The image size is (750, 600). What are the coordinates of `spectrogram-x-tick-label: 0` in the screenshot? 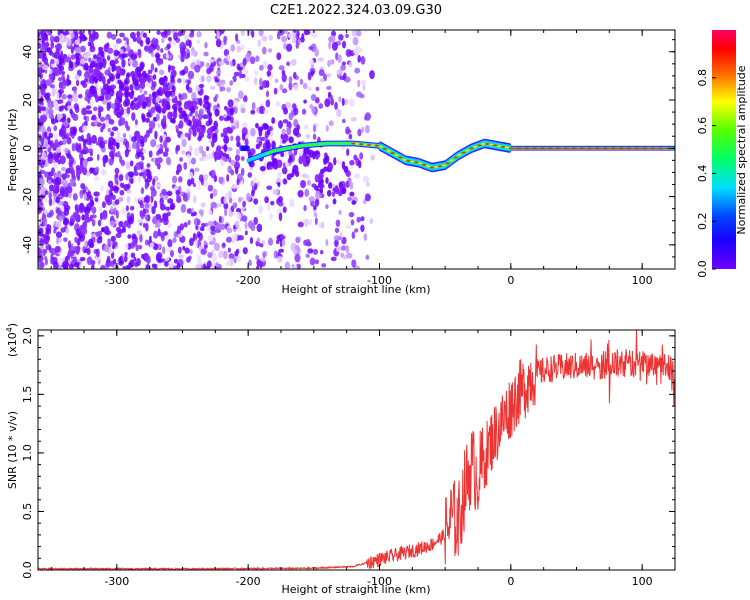 It's located at (510, 280).